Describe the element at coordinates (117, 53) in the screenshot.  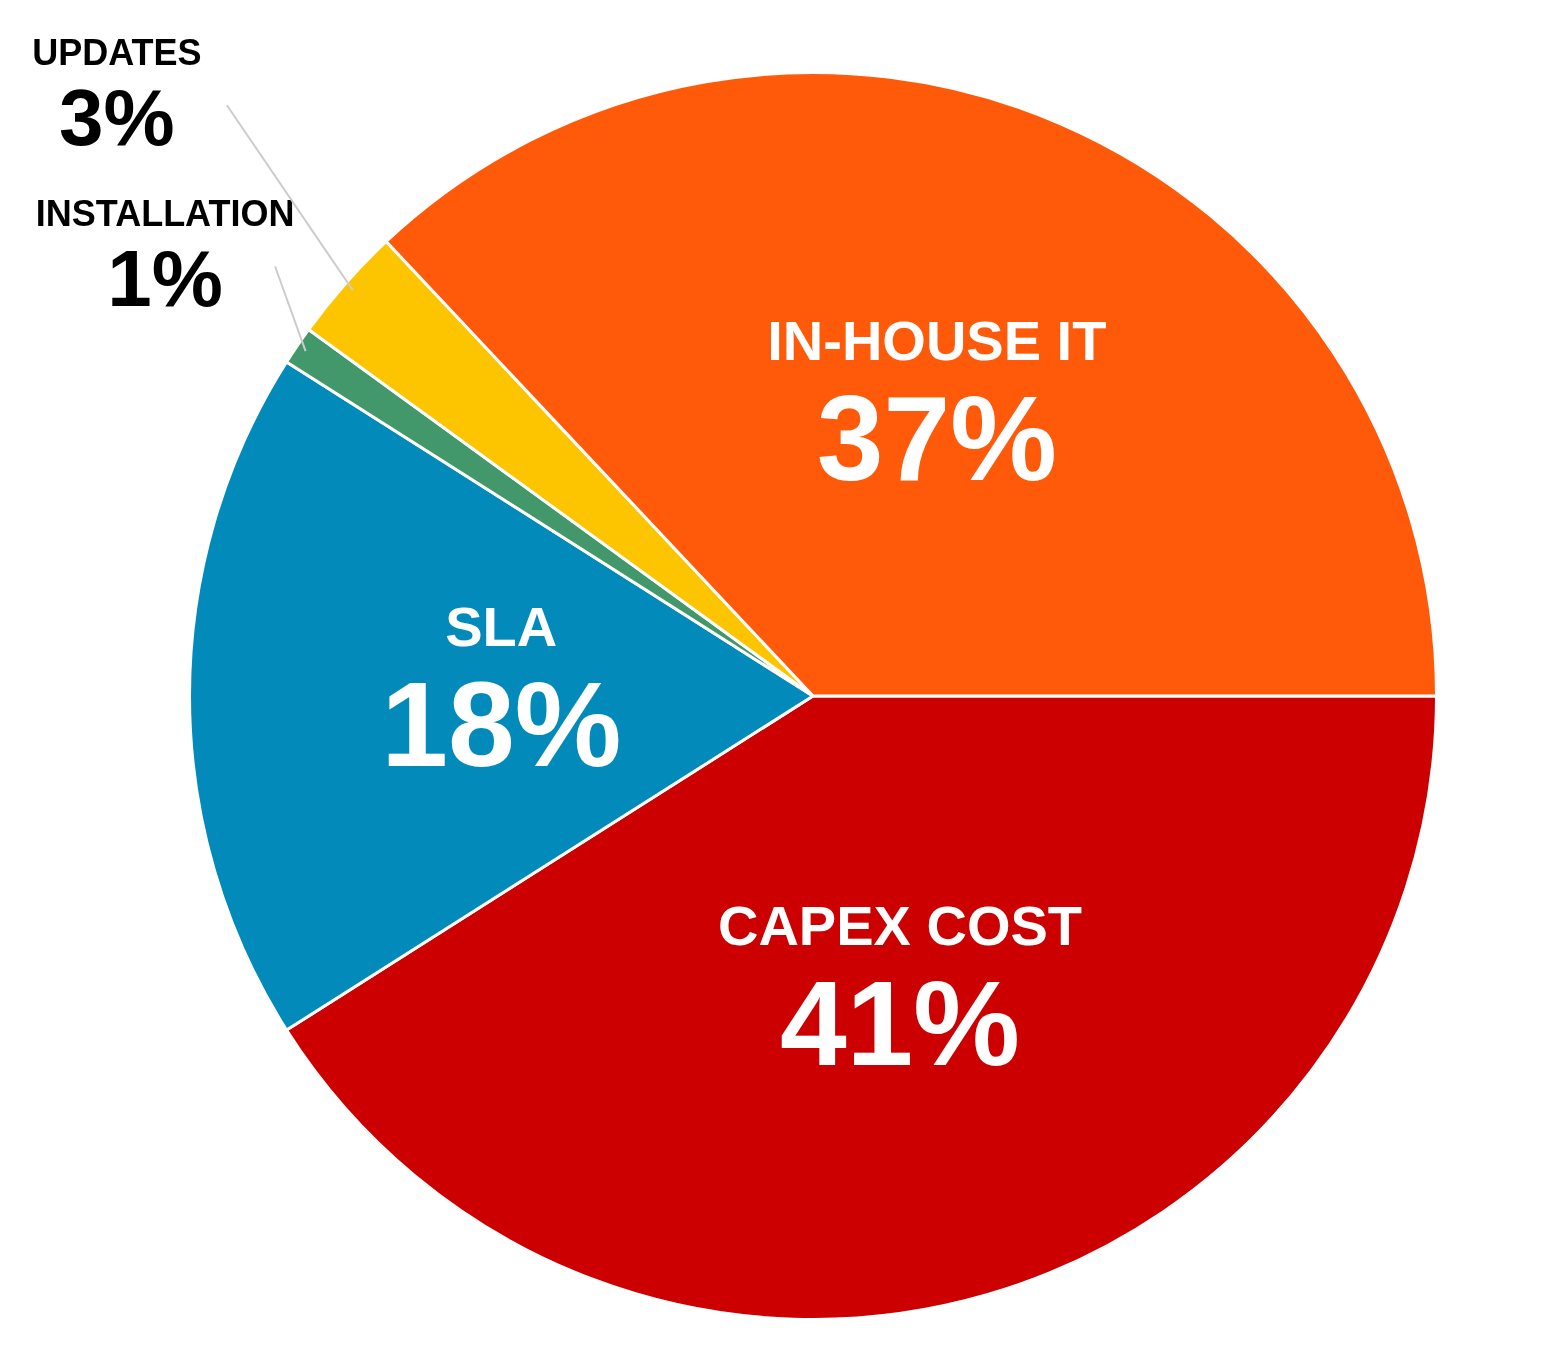
I see `slice-label: UPDATES` at that location.